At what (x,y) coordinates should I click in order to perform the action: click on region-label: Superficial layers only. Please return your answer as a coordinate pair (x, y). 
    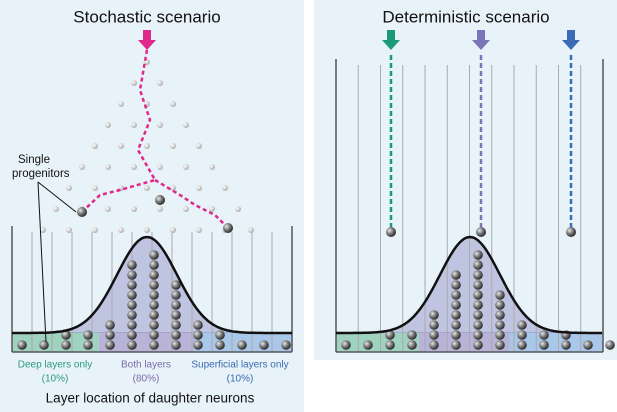
    Looking at the image, I should click on (239, 365).